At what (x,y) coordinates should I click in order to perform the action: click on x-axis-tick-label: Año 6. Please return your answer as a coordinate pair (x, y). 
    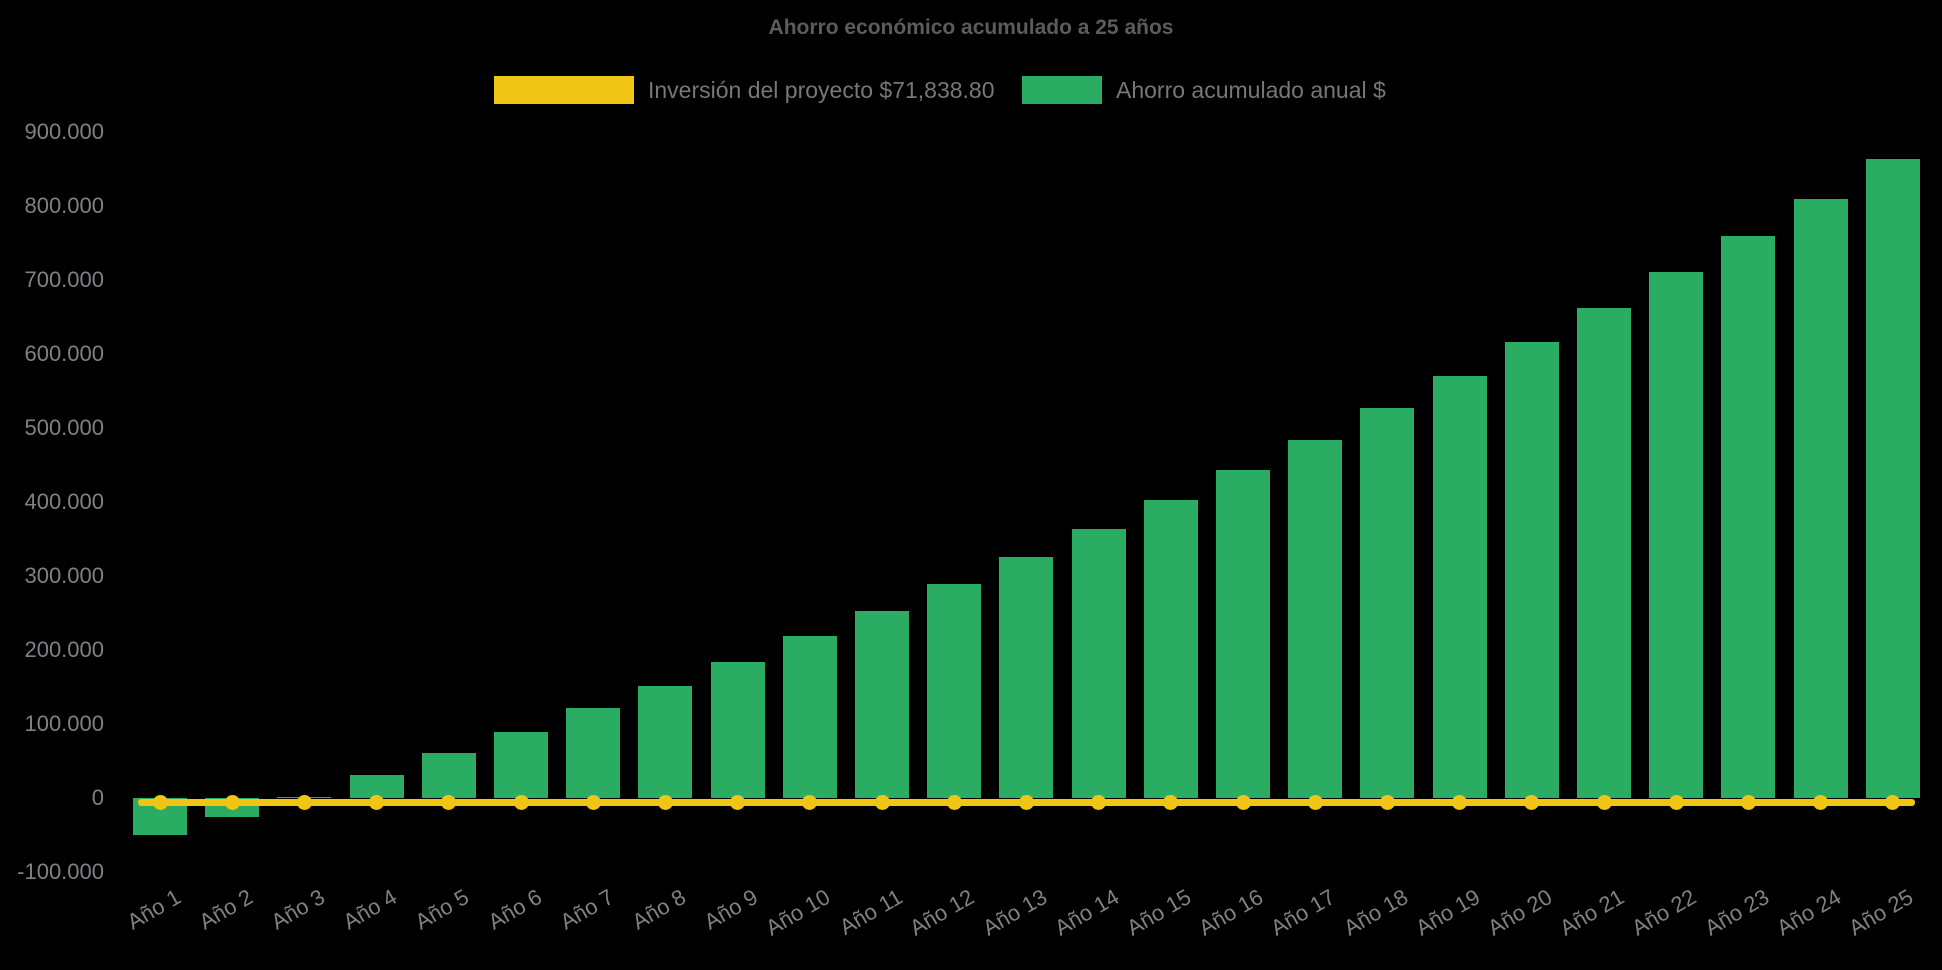
    Looking at the image, I should click on (514, 909).